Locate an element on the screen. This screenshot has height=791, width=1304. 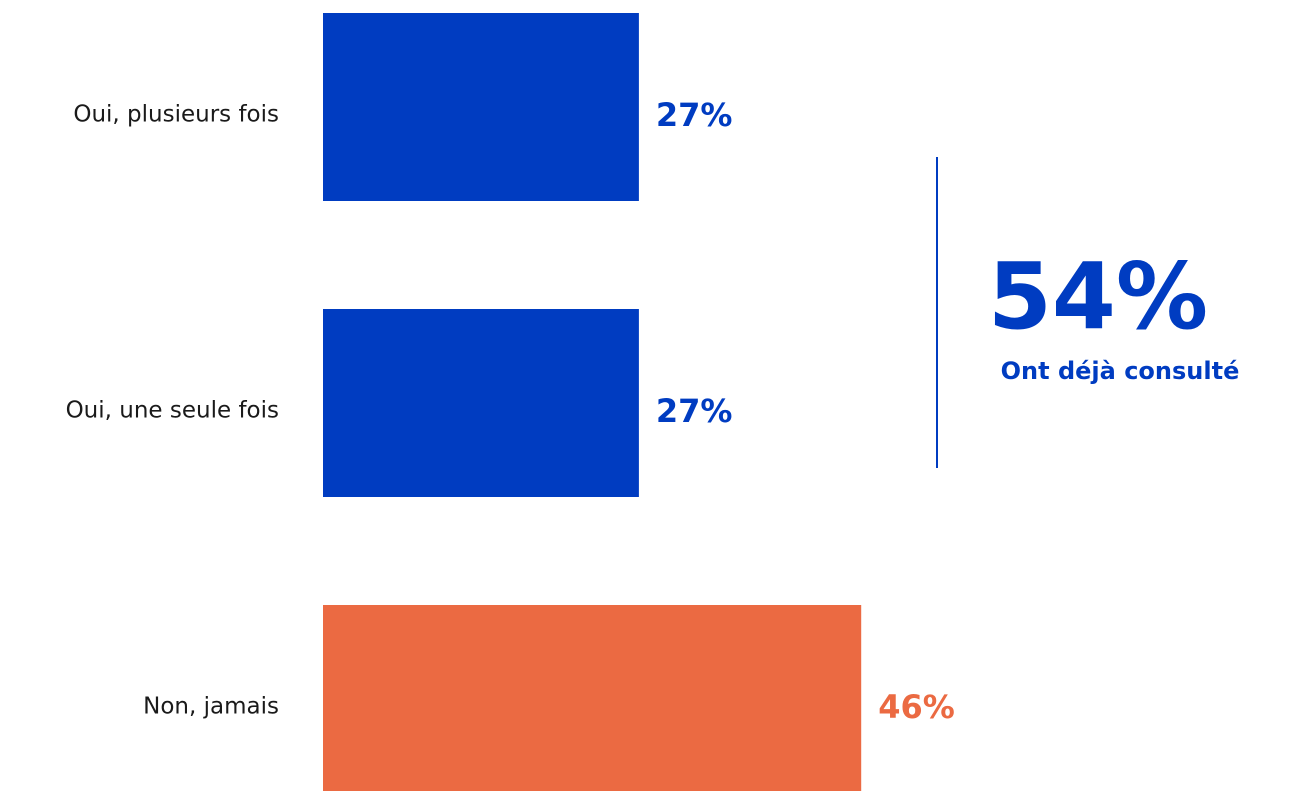
value-label-3: 46% is located at coordinates (916, 707).